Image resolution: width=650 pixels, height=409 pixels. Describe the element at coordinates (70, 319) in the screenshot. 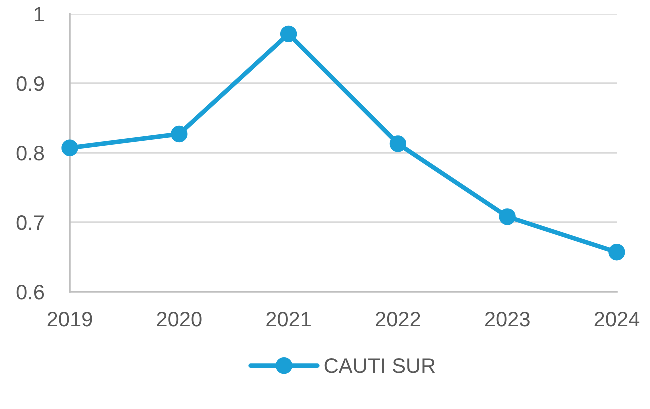

I see `x-tick-label: 2019` at that location.